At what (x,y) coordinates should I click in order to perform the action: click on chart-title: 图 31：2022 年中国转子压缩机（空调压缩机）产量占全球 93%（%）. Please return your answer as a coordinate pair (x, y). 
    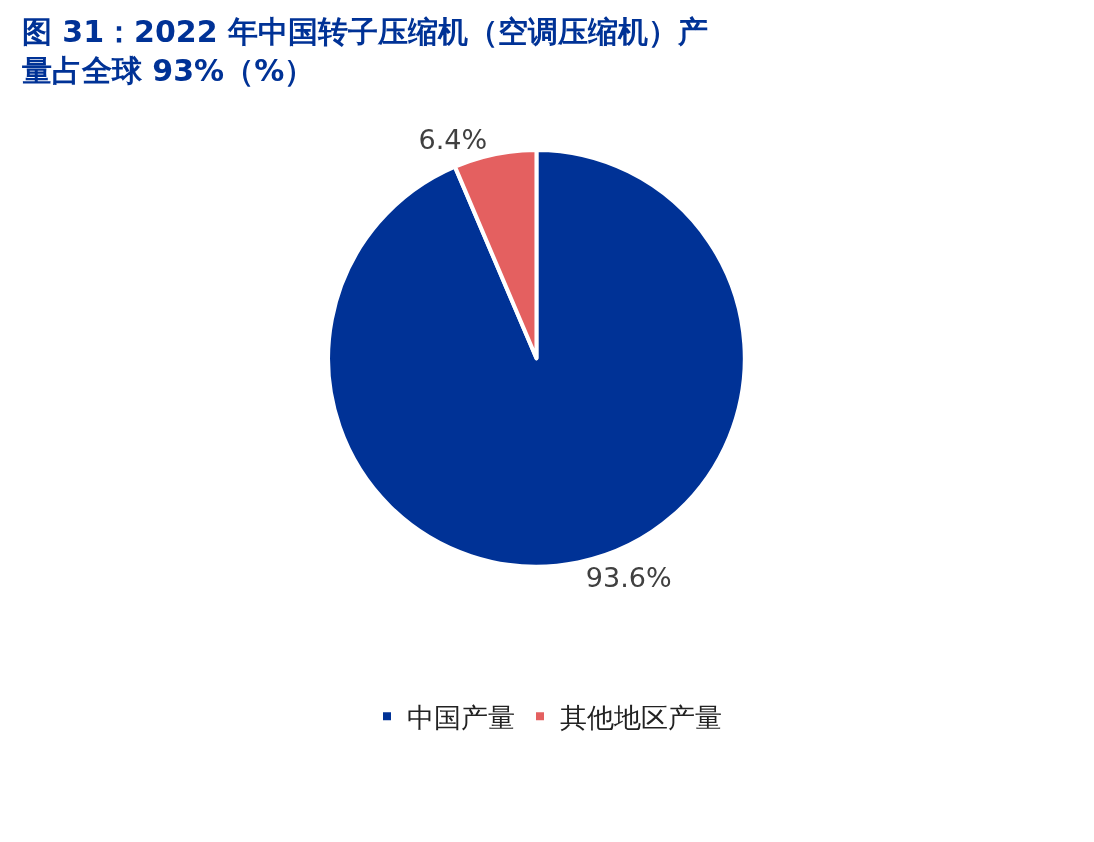
    Looking at the image, I should click on (365, 51).